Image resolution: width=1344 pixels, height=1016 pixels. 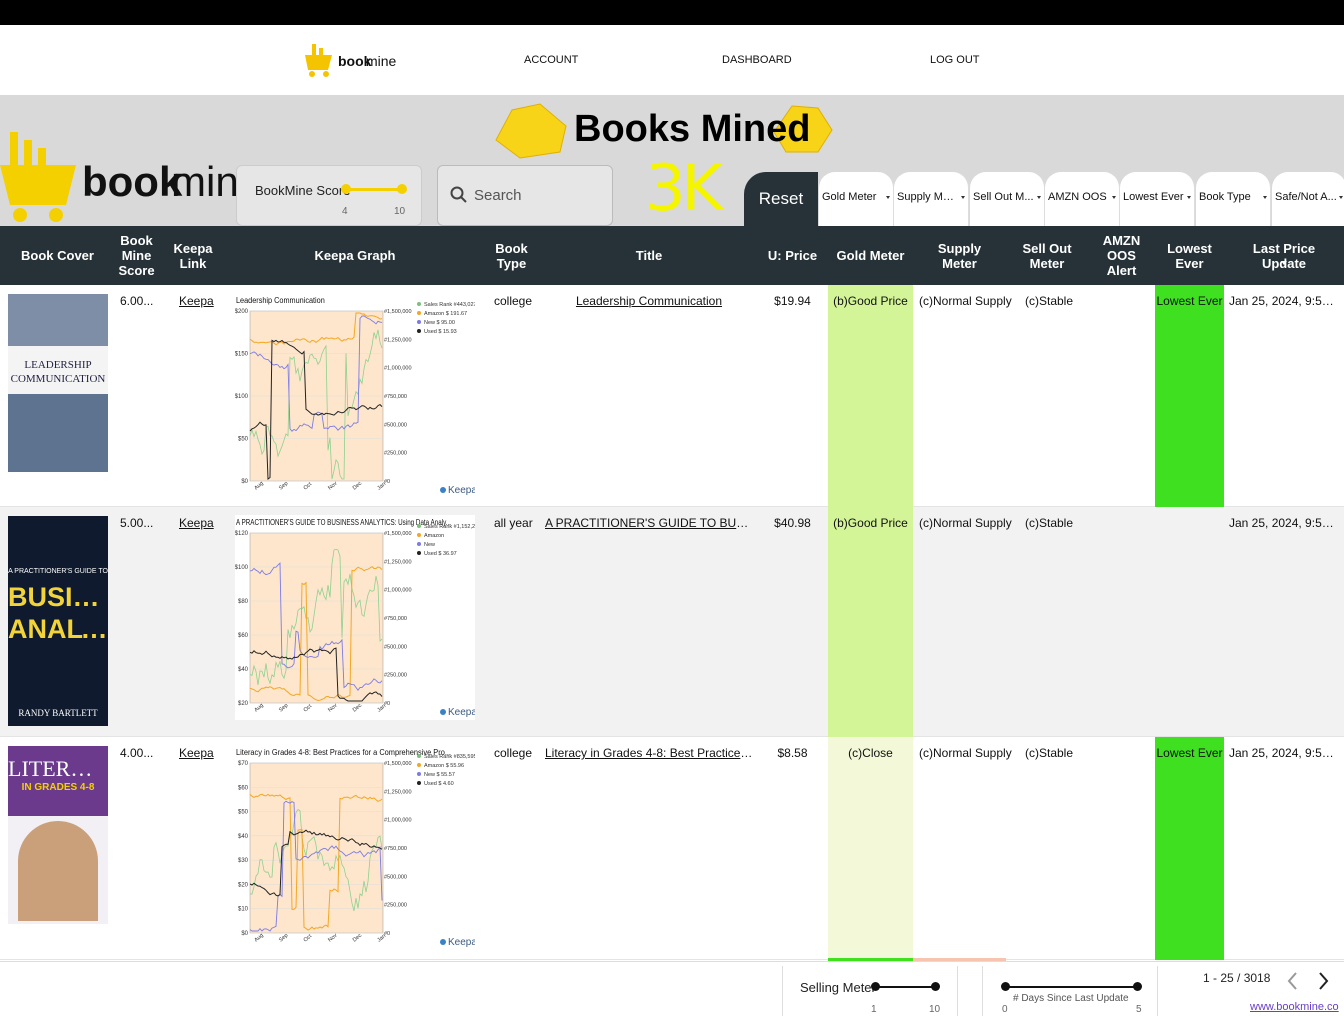 What do you see at coordinates (870, 255) in the screenshot?
I see `column-header: Gold Meter` at bounding box center [870, 255].